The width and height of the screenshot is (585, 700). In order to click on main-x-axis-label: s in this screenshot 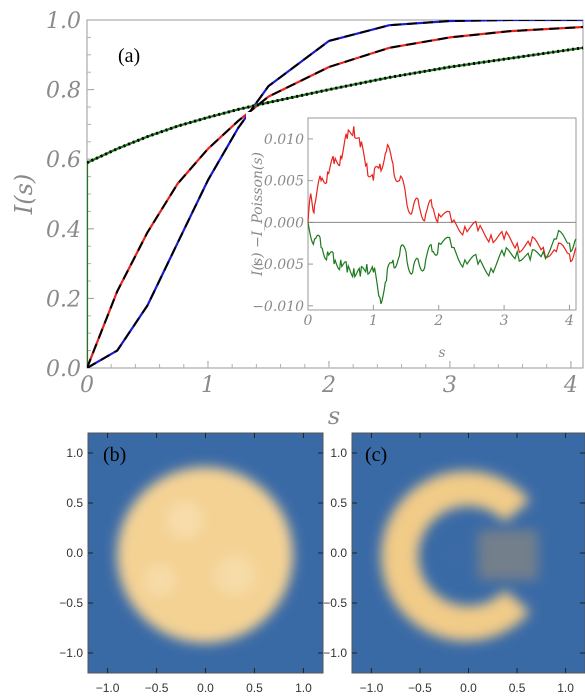, I will do `click(334, 416)`.